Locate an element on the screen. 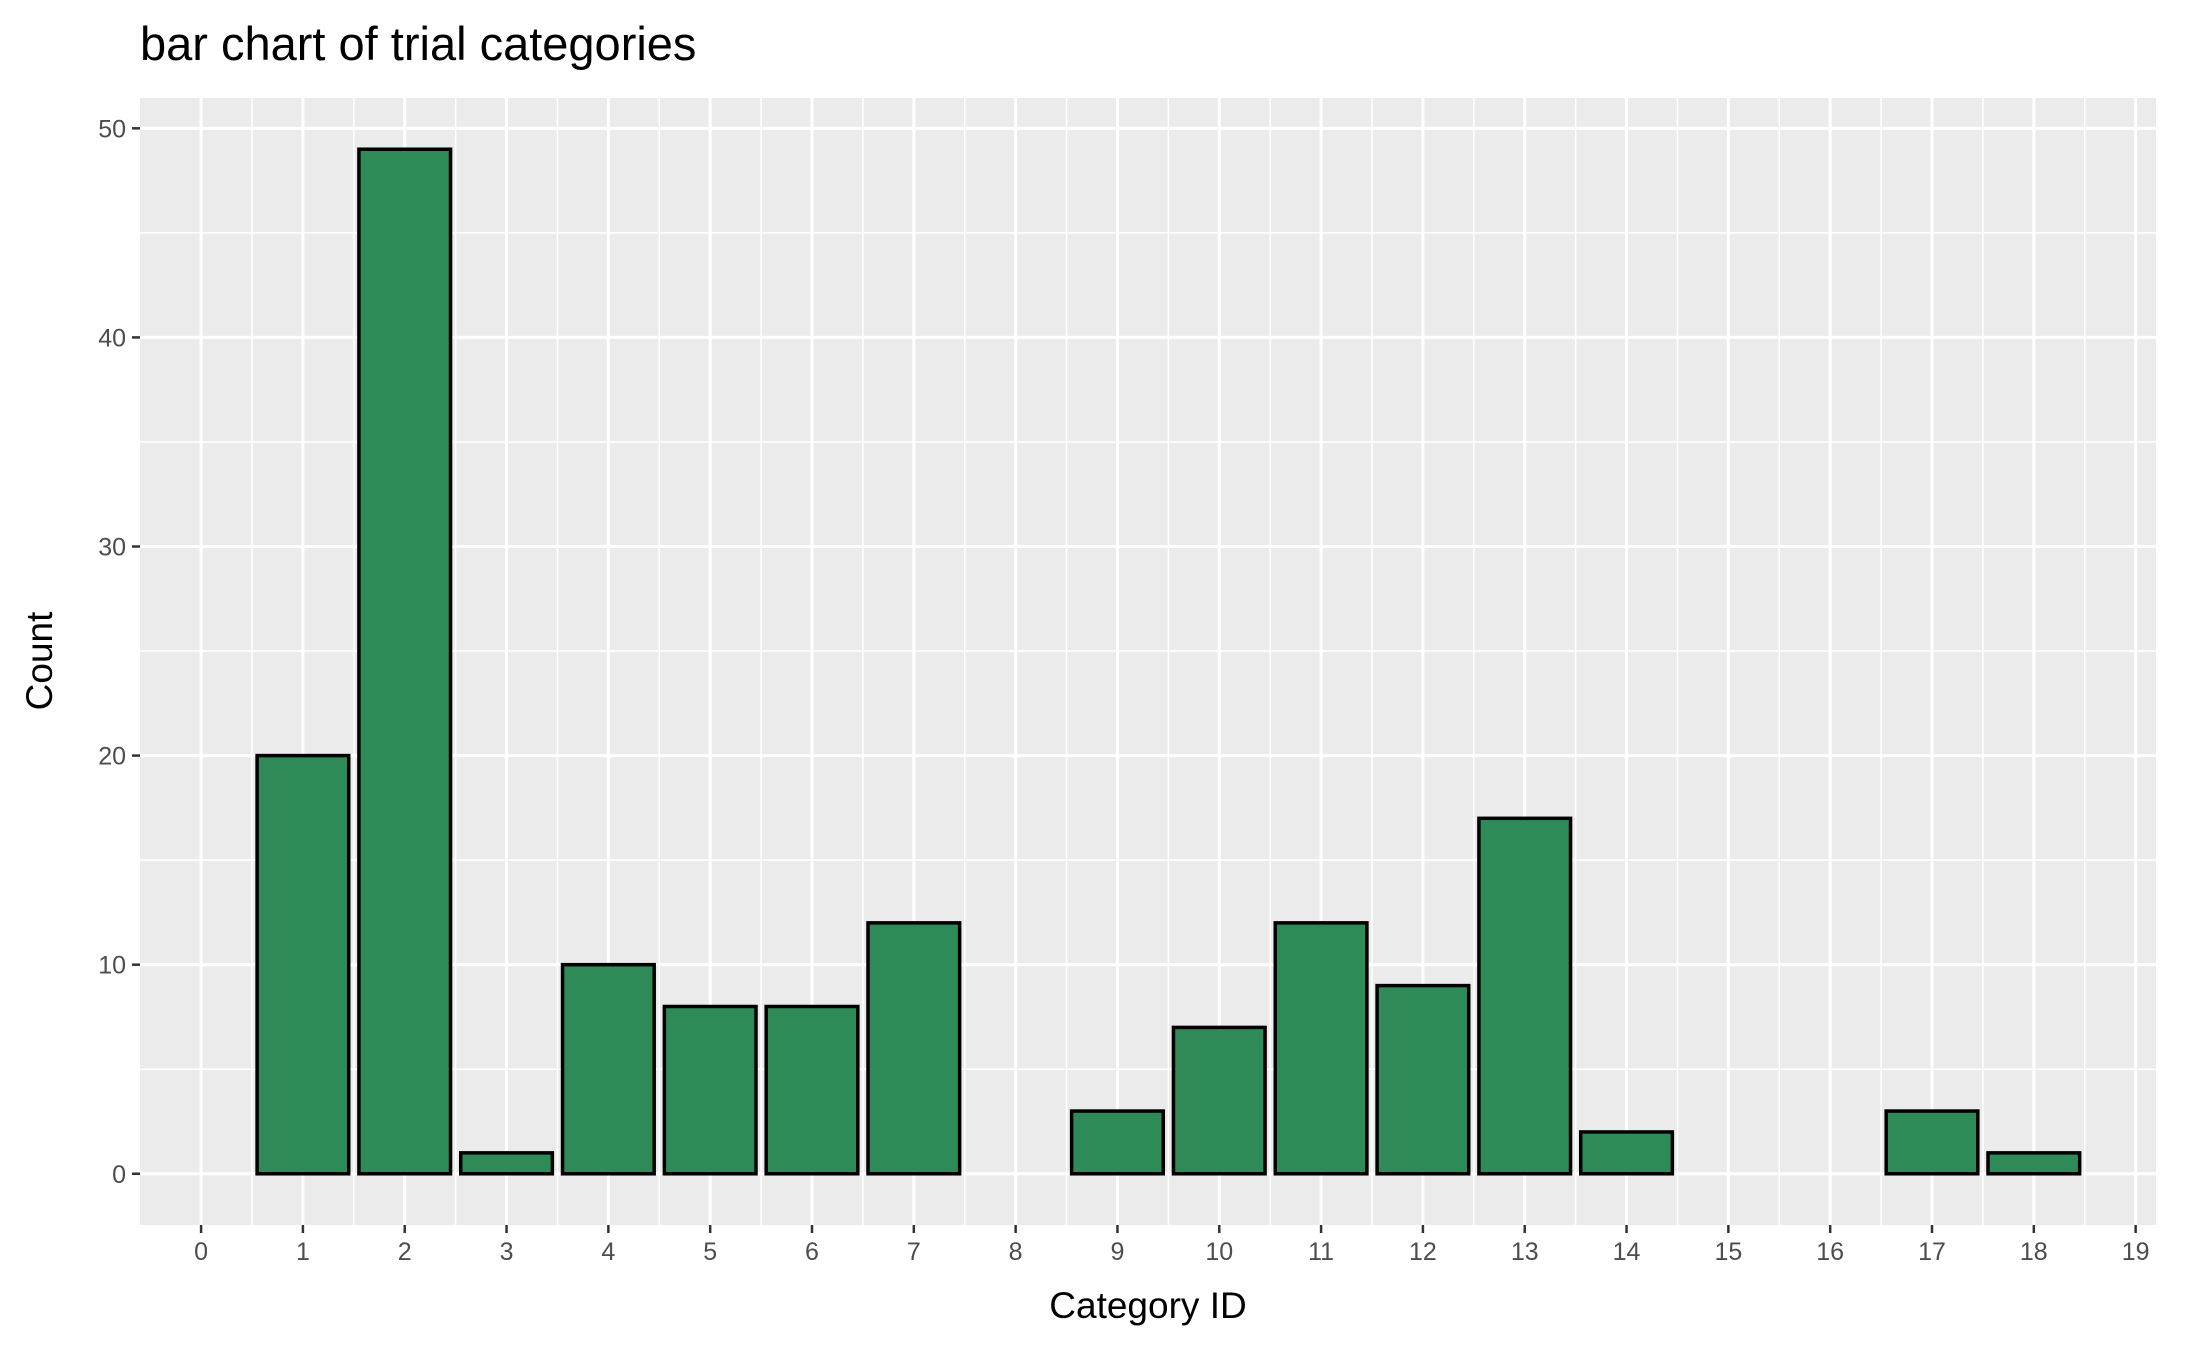  x-tick-label: 6 is located at coordinates (812, 1252).